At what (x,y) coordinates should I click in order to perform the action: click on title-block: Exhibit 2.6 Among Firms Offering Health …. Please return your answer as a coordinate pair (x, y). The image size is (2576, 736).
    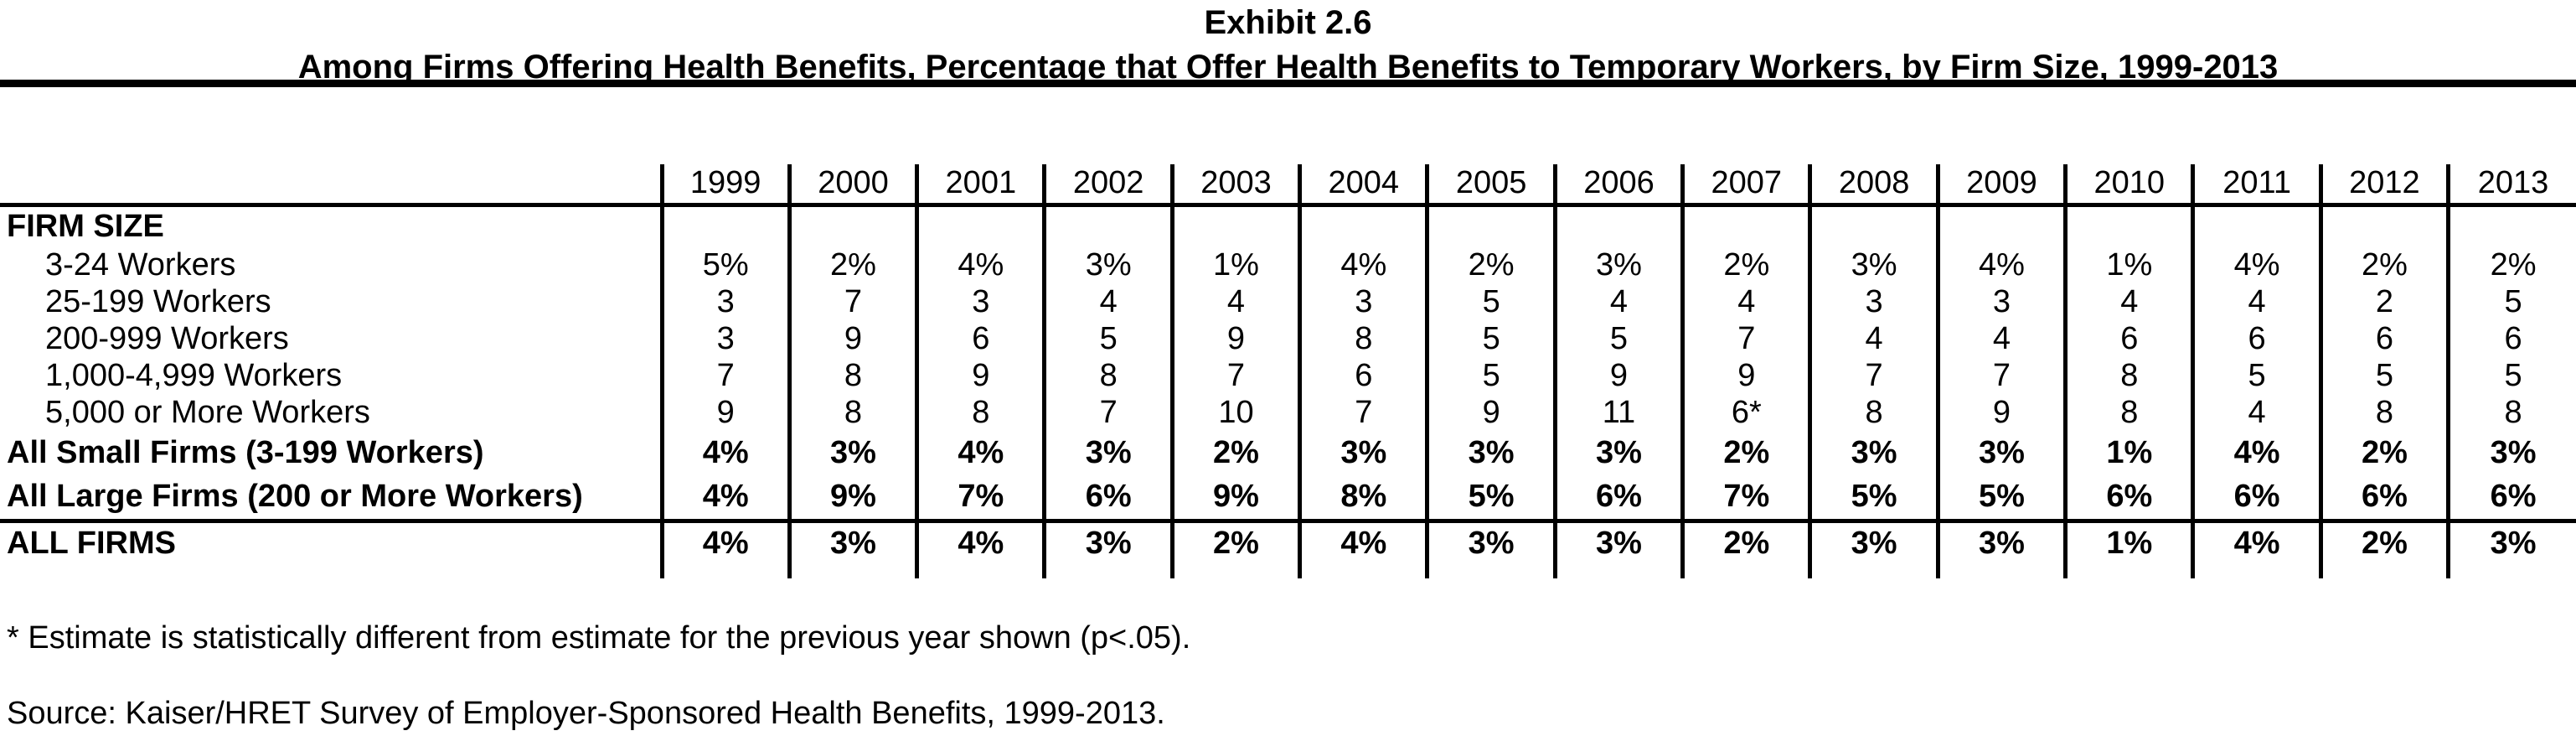
    Looking at the image, I should click on (1288, 44).